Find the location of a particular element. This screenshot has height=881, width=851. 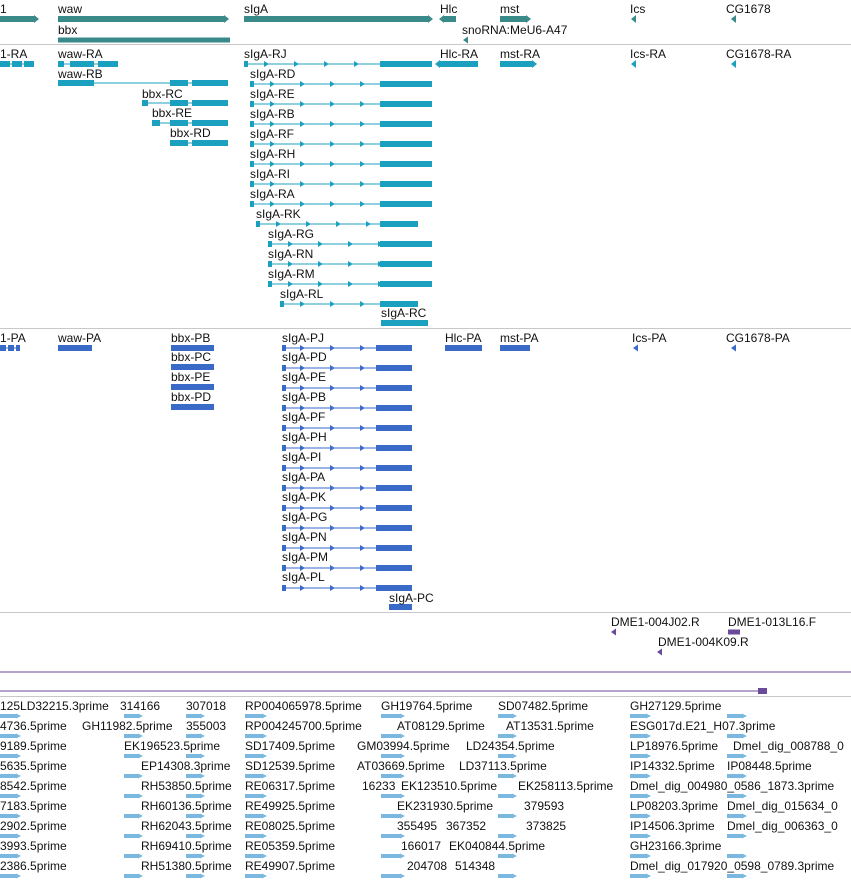

est-label: 4736.5prime is located at coordinates (33, 726).